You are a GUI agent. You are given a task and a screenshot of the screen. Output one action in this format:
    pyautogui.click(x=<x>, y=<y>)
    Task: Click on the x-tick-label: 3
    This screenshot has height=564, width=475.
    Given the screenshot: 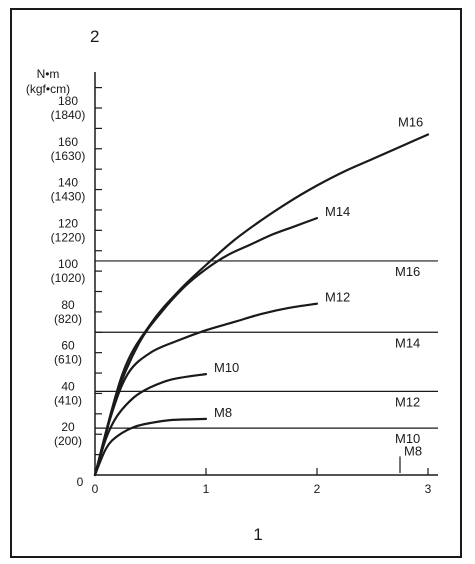 What is the action you would take?
    pyautogui.click(x=428, y=489)
    